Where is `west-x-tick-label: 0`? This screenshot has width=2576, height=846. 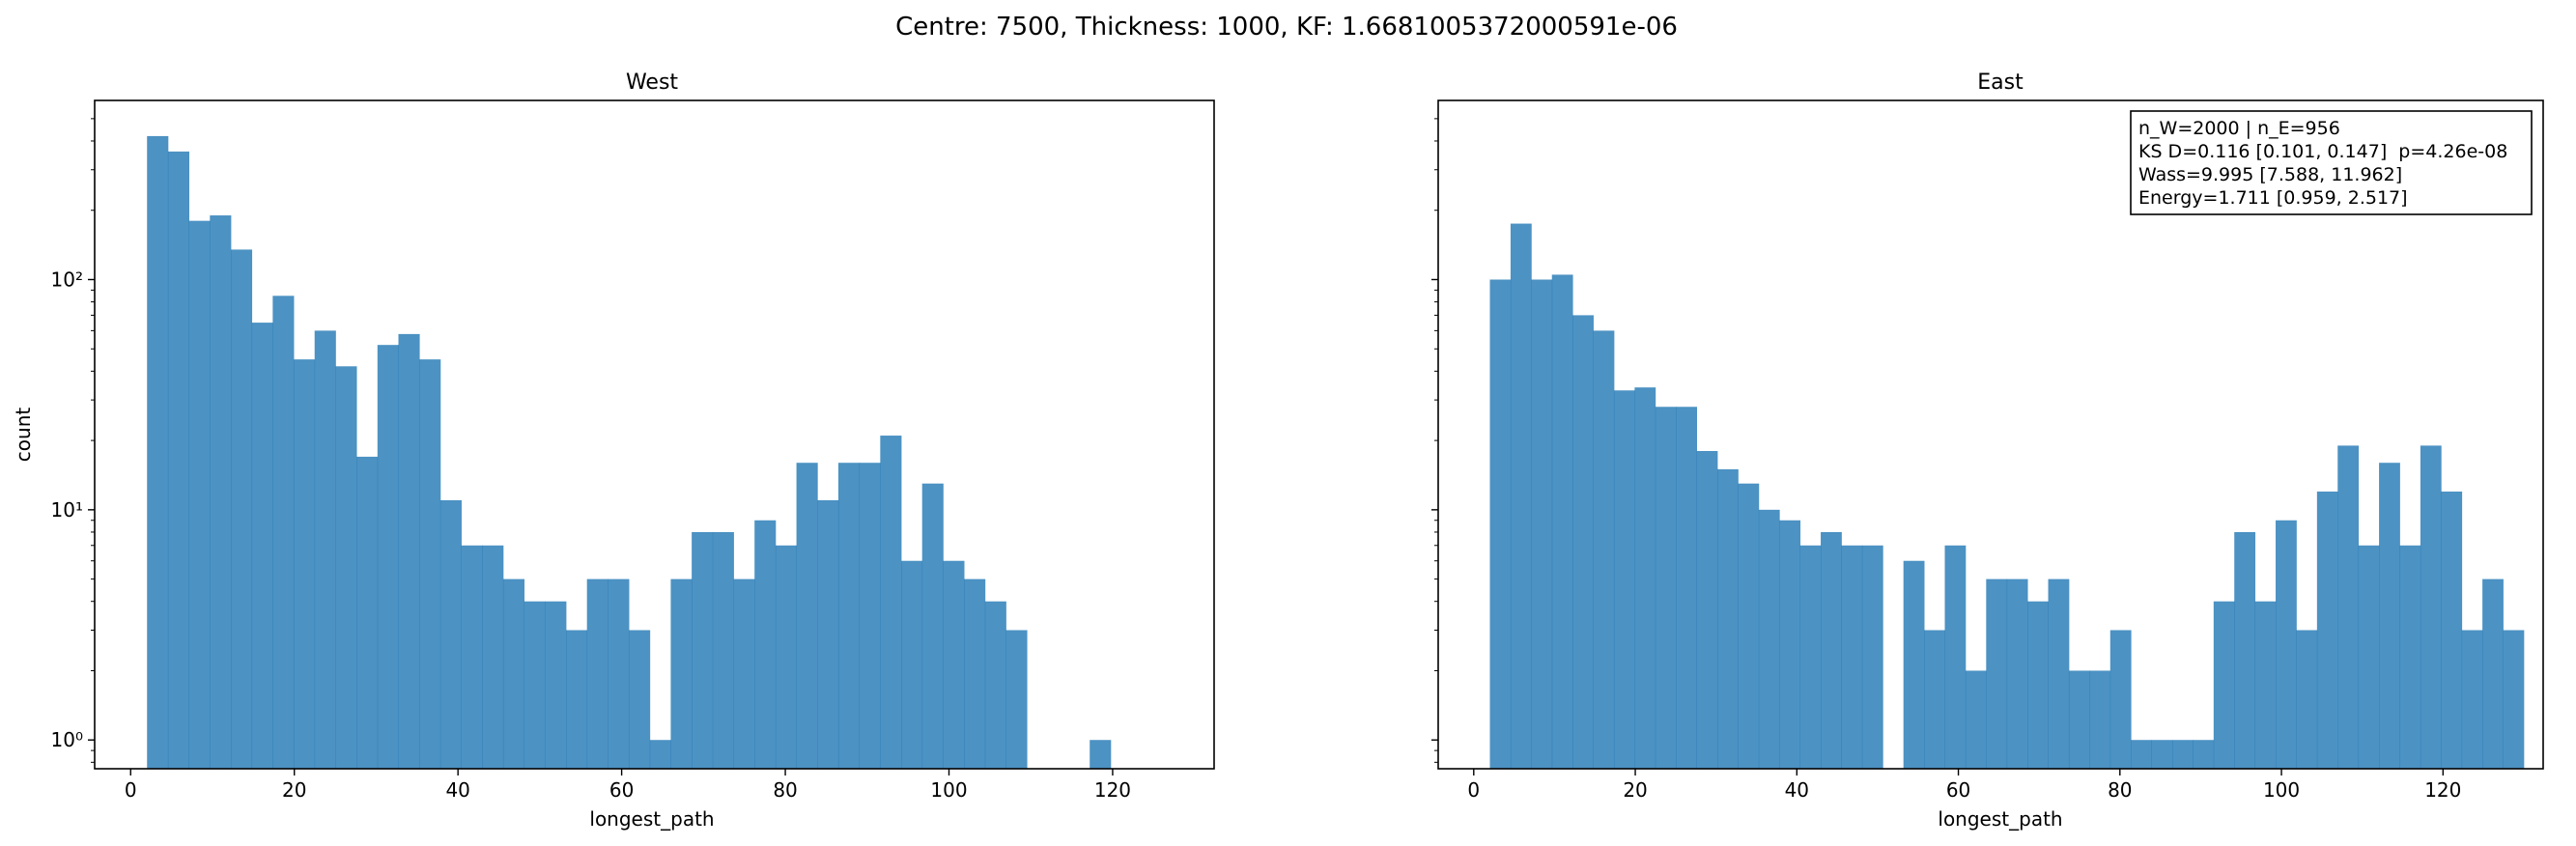
west-x-tick-label: 0 is located at coordinates (131, 790).